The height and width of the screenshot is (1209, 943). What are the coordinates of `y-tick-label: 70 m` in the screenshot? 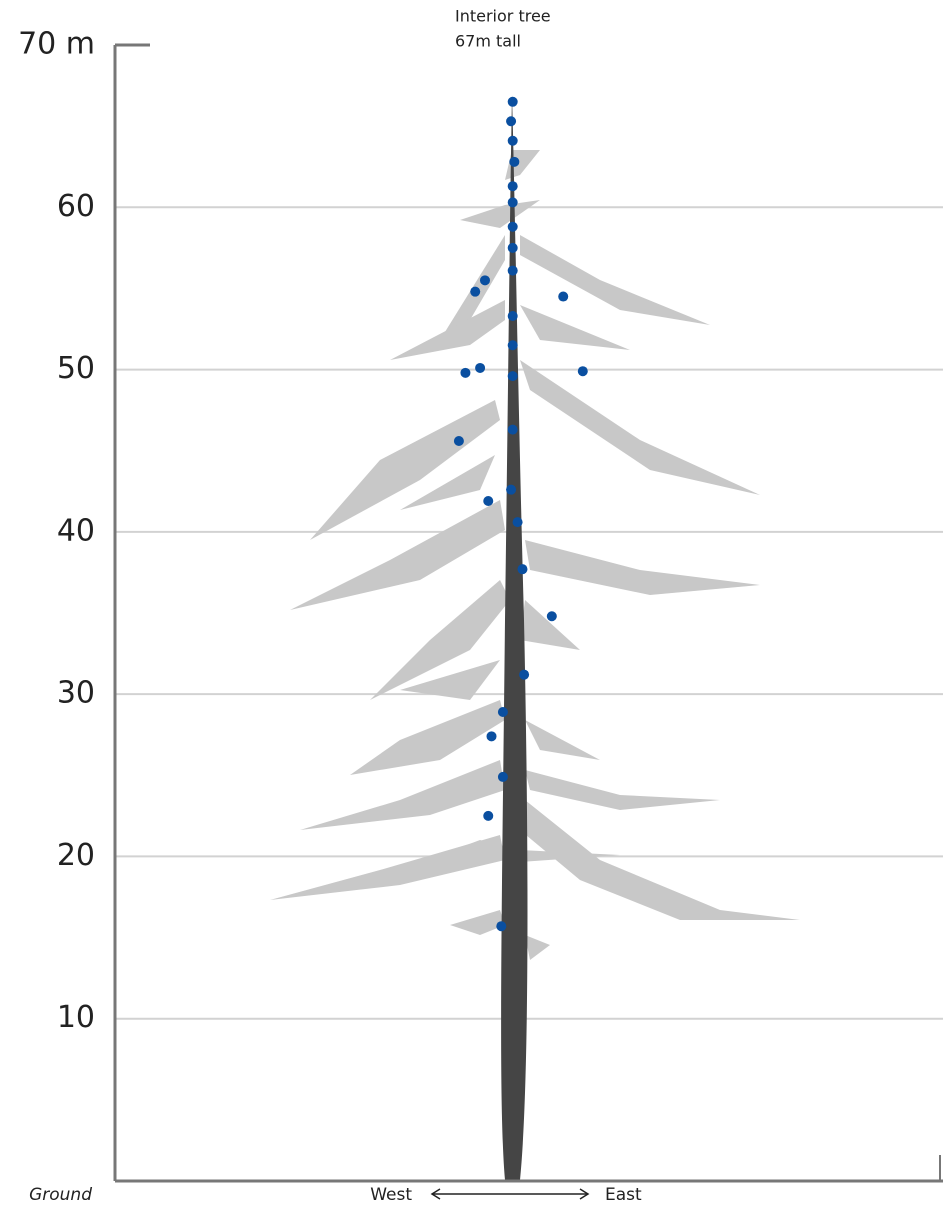 It's located at (56, 44).